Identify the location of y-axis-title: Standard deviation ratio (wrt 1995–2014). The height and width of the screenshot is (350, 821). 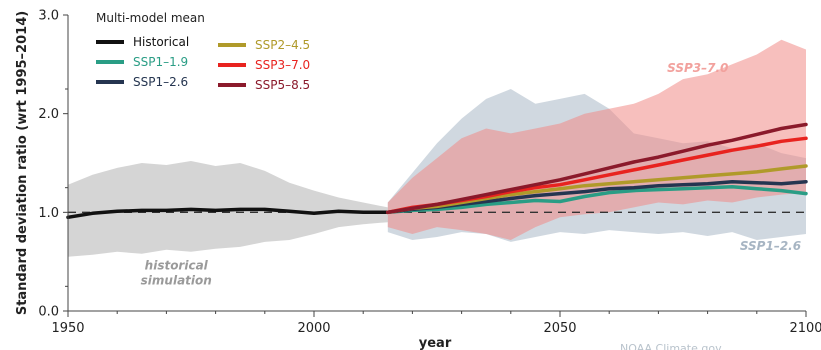
(22, 163).